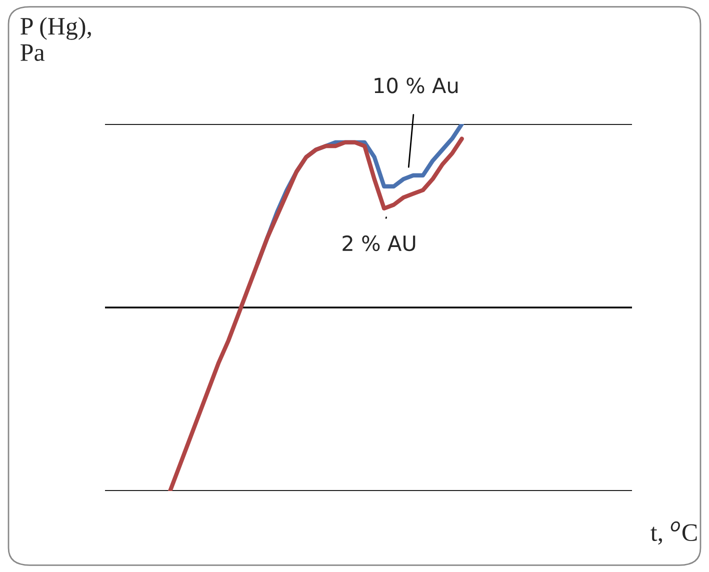 This screenshot has height=572, width=709. What do you see at coordinates (55, 39) in the screenshot?
I see `y-axis-title: P (Hg), Pa` at bounding box center [55, 39].